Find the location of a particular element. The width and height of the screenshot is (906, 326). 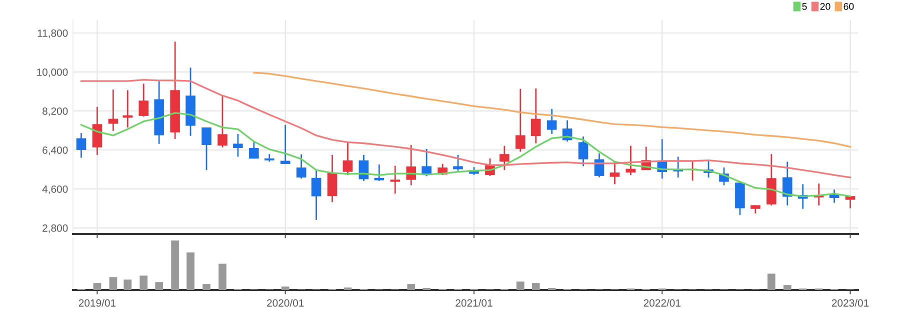

y-tick-label: 6,400 is located at coordinates (55, 151).